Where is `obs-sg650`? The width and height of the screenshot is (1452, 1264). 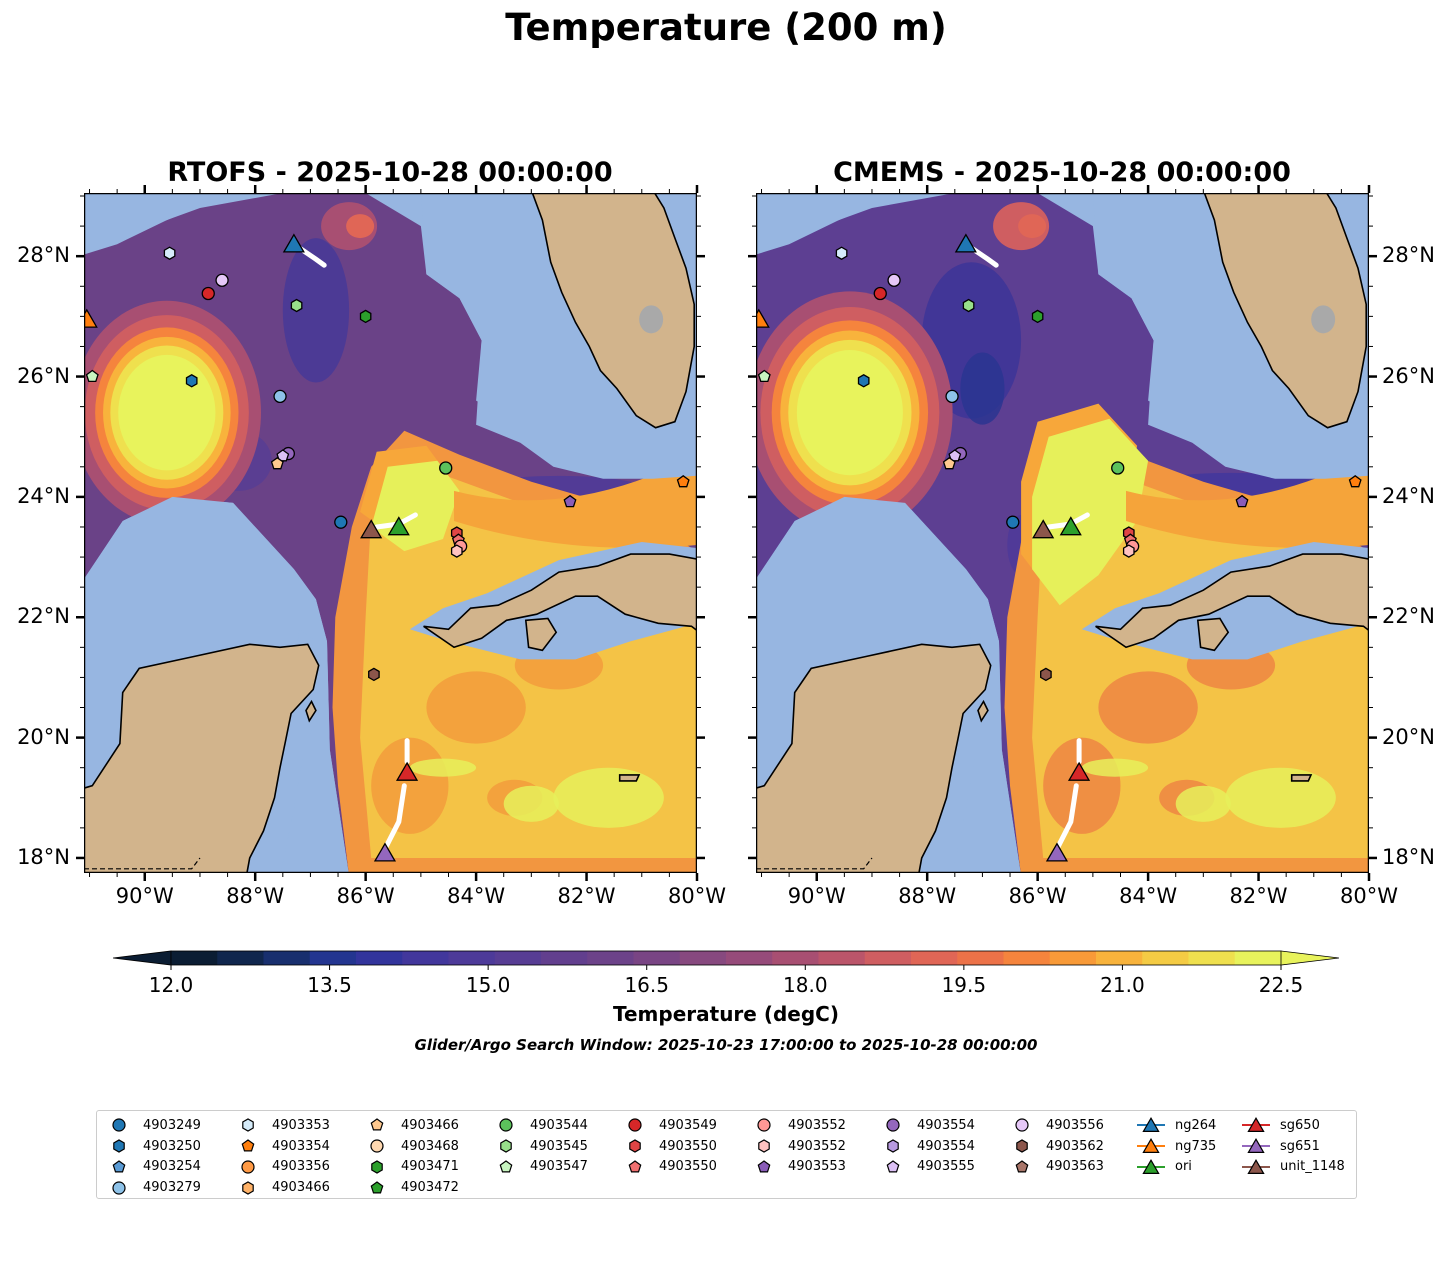 obs-sg650 is located at coordinates (407, 771).